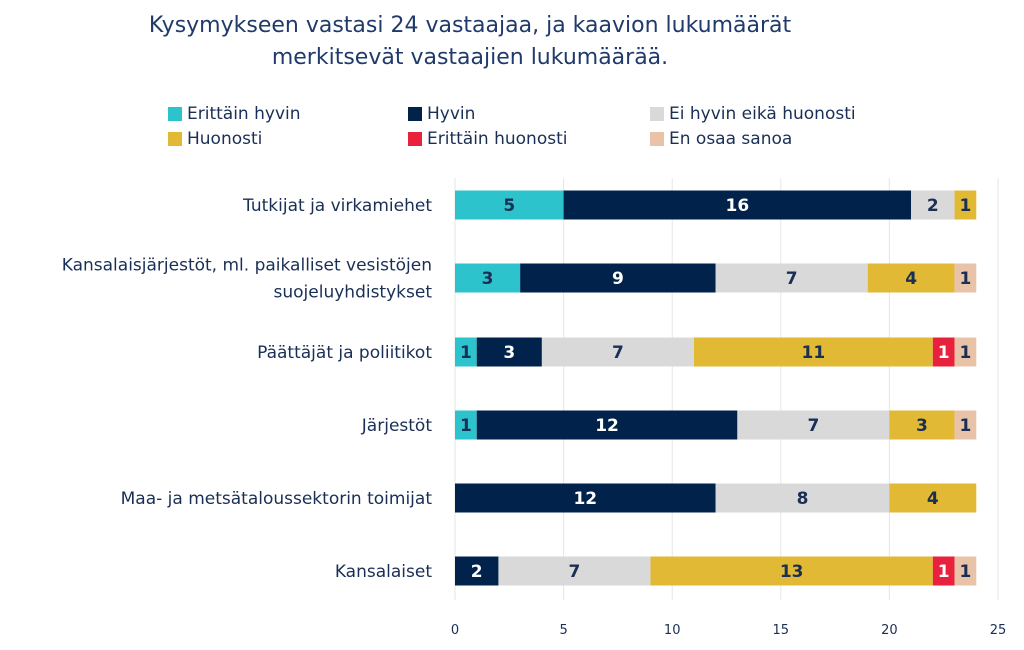 This screenshot has width=1024, height=650. What do you see at coordinates (455, 630) in the screenshot?
I see `x-tick-label: 0` at bounding box center [455, 630].